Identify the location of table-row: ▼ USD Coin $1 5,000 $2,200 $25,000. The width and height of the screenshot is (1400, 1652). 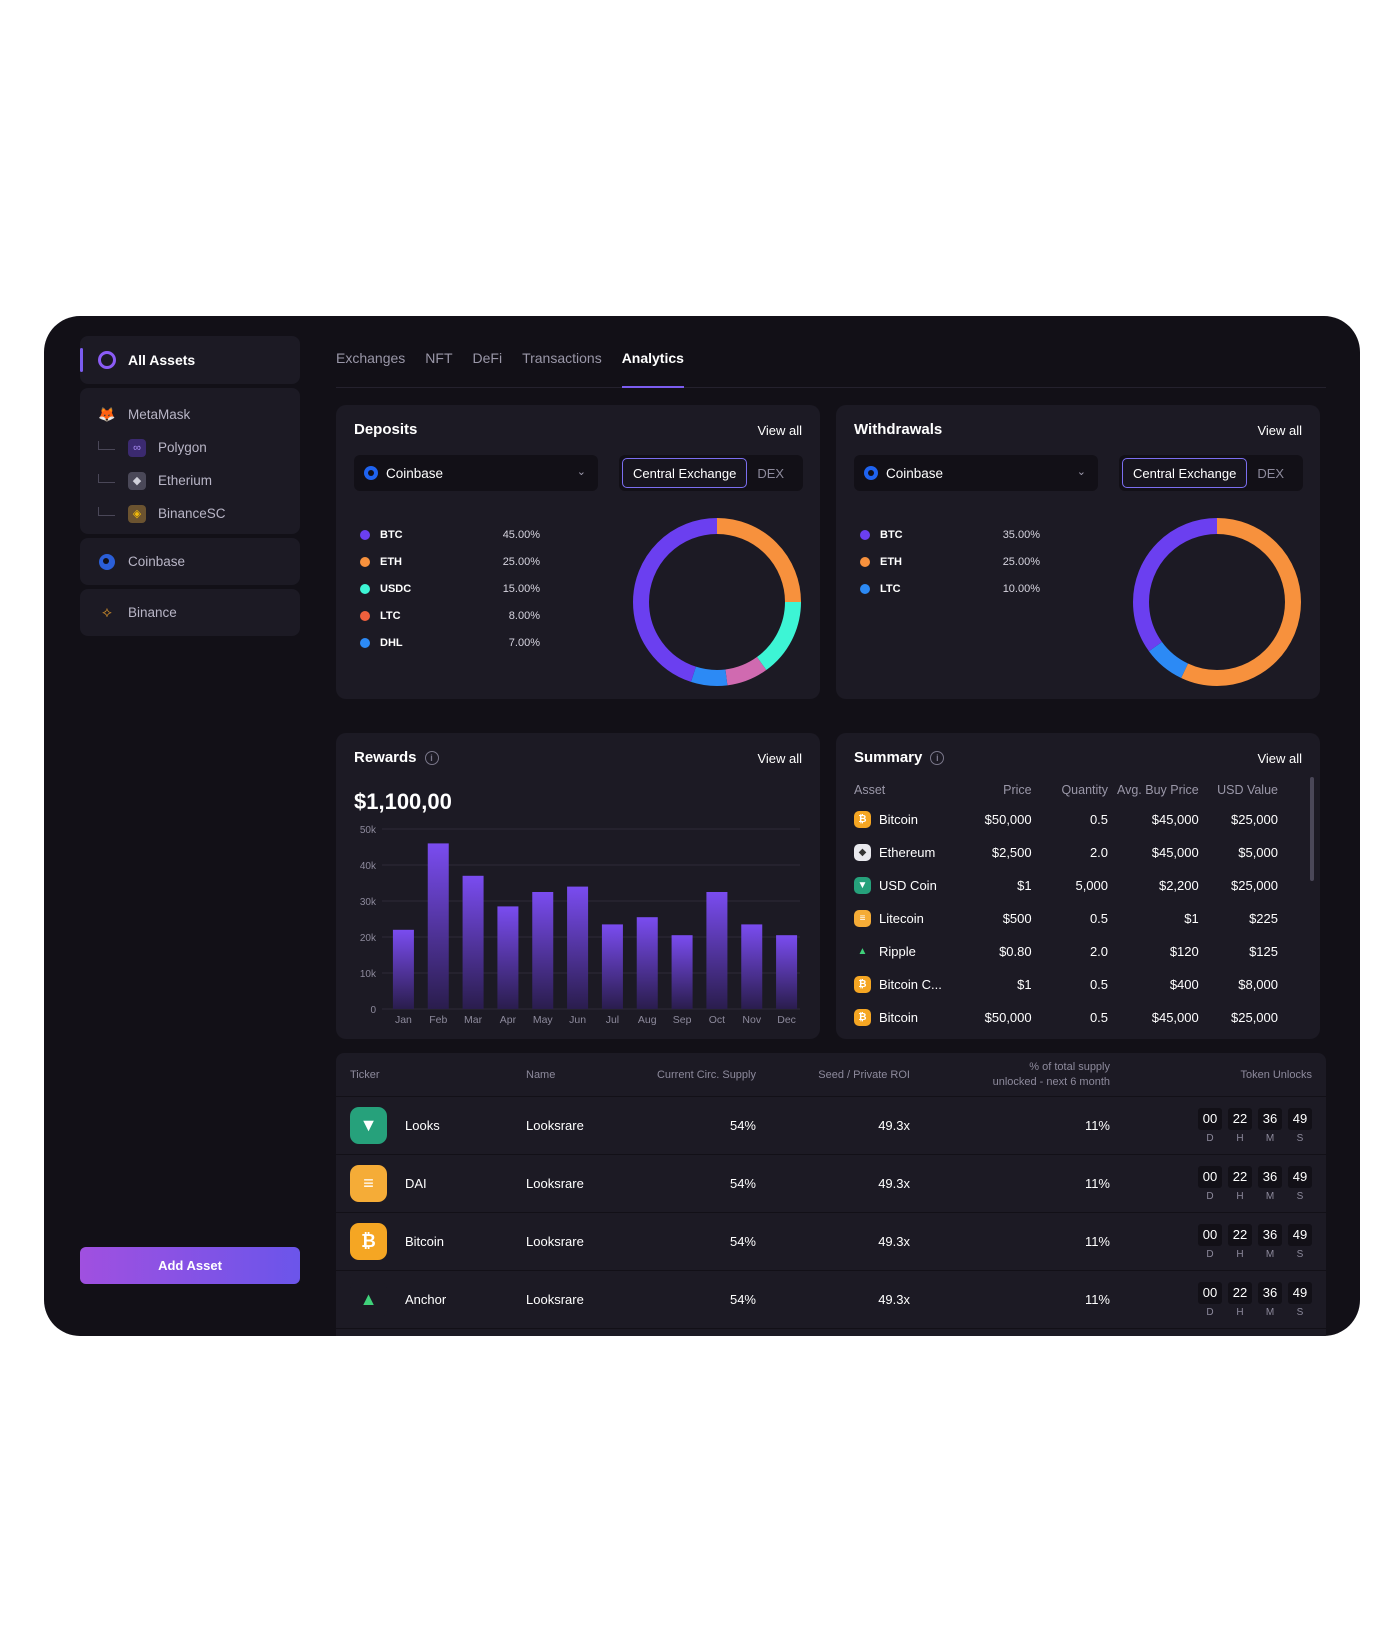
(1066, 885).